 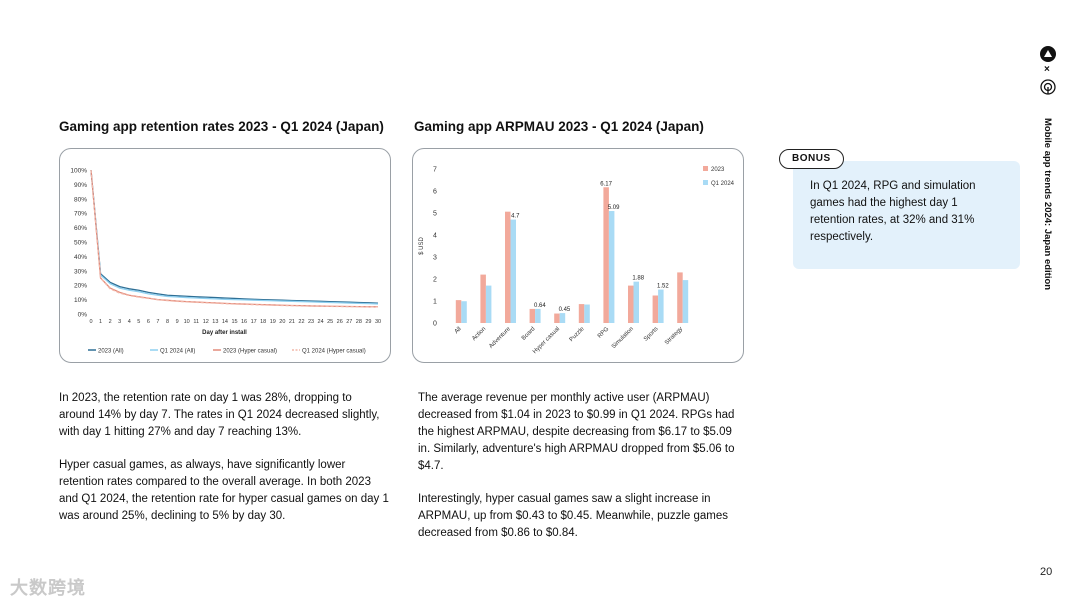 I want to click on x-tick-label: 29, so click(x=368, y=322).